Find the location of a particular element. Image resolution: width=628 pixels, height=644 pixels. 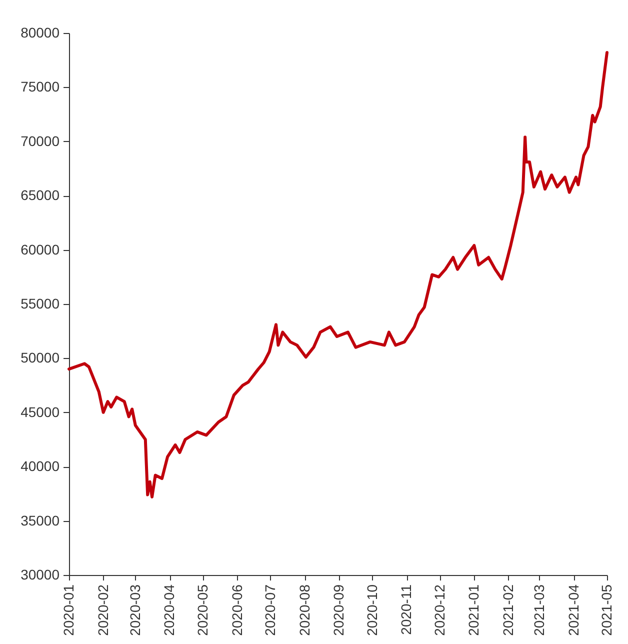

y-tick-label: 45000 is located at coordinates (40, 412).